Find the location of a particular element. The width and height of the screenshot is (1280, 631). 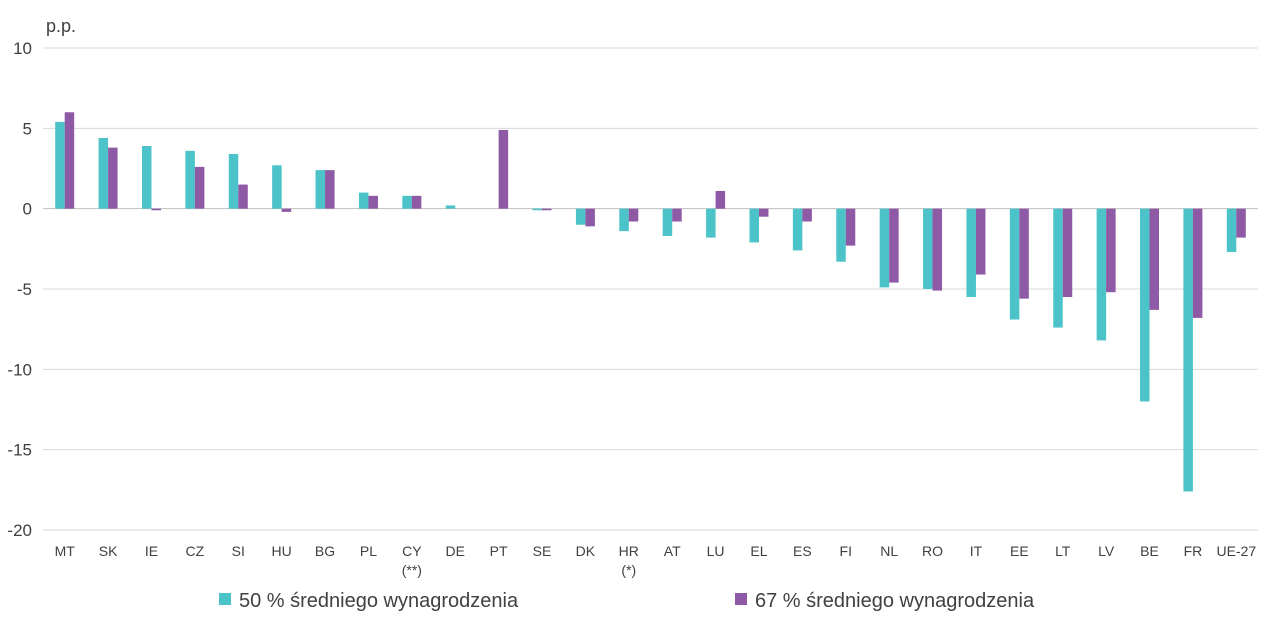

x-tick-label: CY is located at coordinates (412, 551).